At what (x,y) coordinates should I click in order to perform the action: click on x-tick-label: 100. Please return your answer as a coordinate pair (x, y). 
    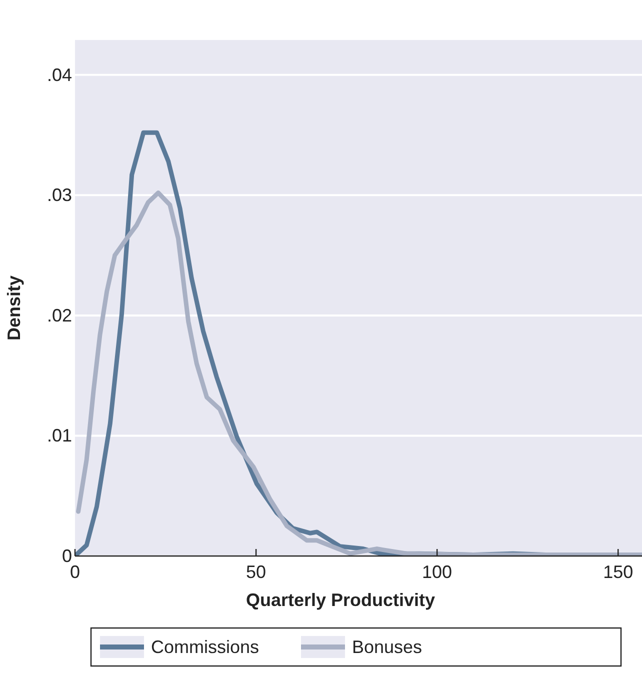
    Looking at the image, I should click on (437, 572).